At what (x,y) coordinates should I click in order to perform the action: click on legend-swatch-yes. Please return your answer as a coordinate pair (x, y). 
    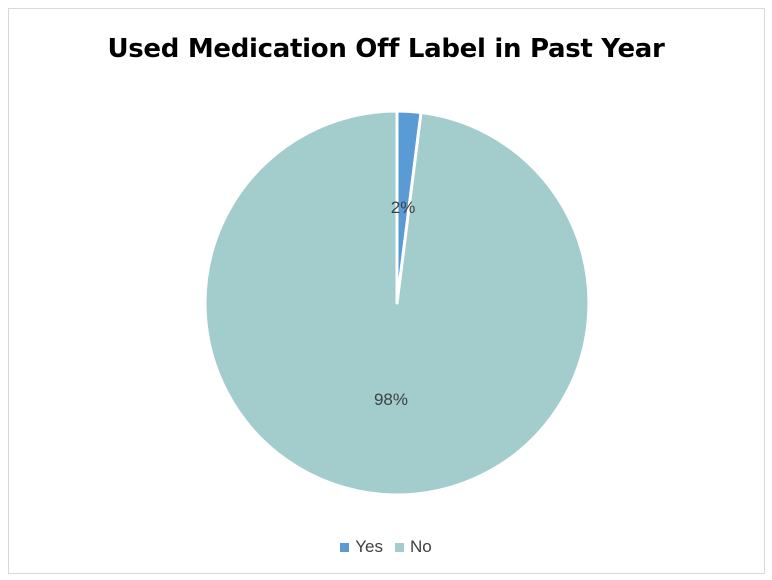
    Looking at the image, I should click on (345, 547).